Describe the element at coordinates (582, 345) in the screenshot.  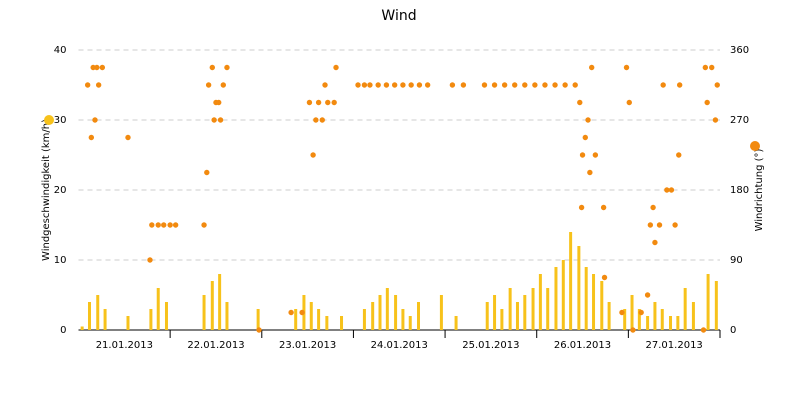
I see `x-tick-label: 26.01.2013` at that location.